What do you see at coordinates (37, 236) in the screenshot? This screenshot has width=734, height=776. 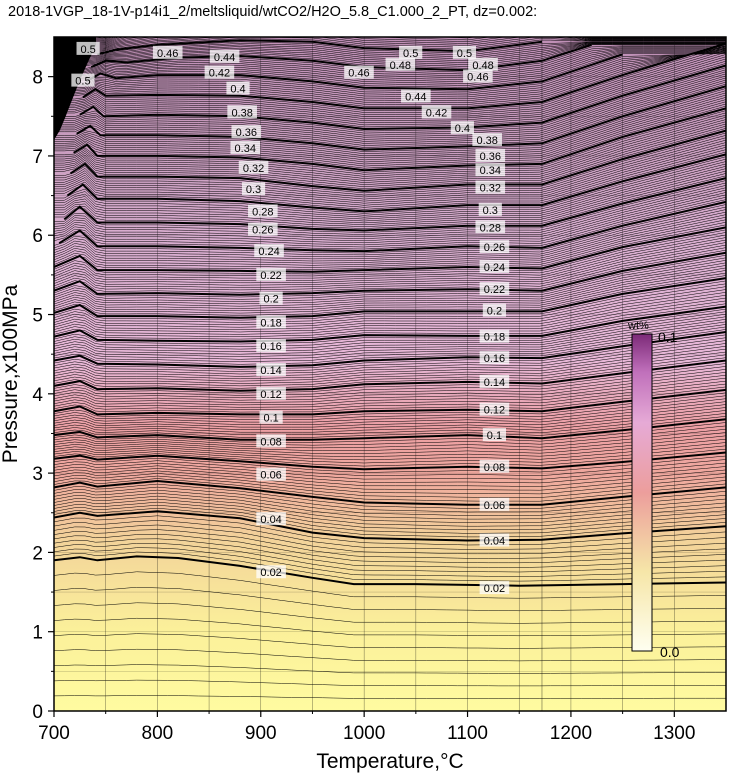 I see `y-tick-label: 6` at bounding box center [37, 236].